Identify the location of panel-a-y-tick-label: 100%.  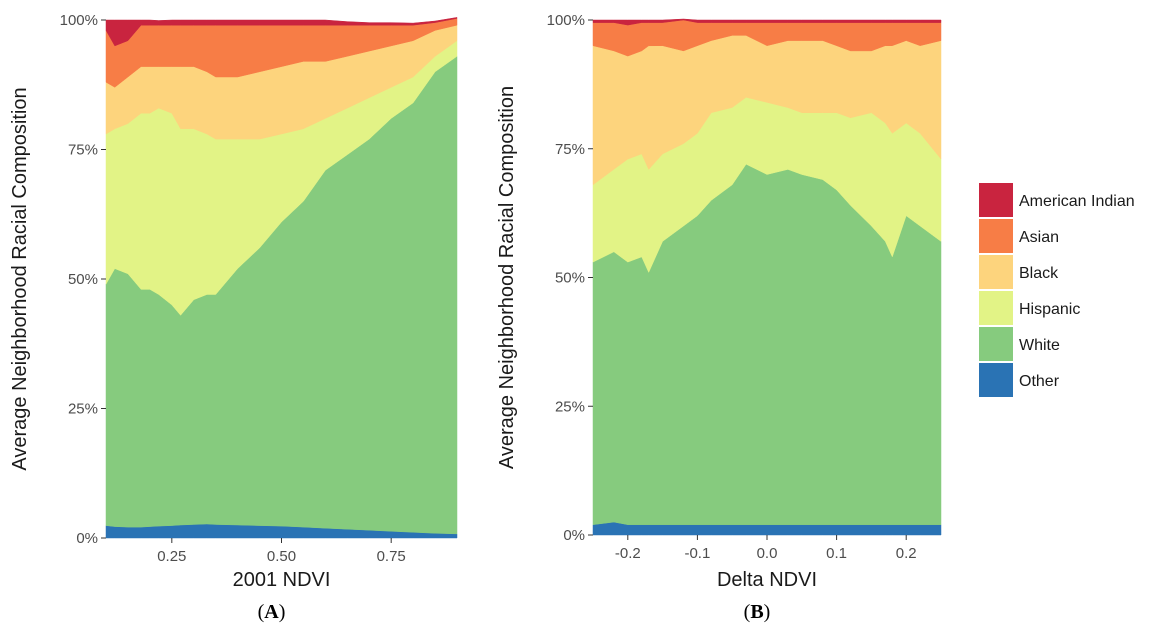
(79, 20).